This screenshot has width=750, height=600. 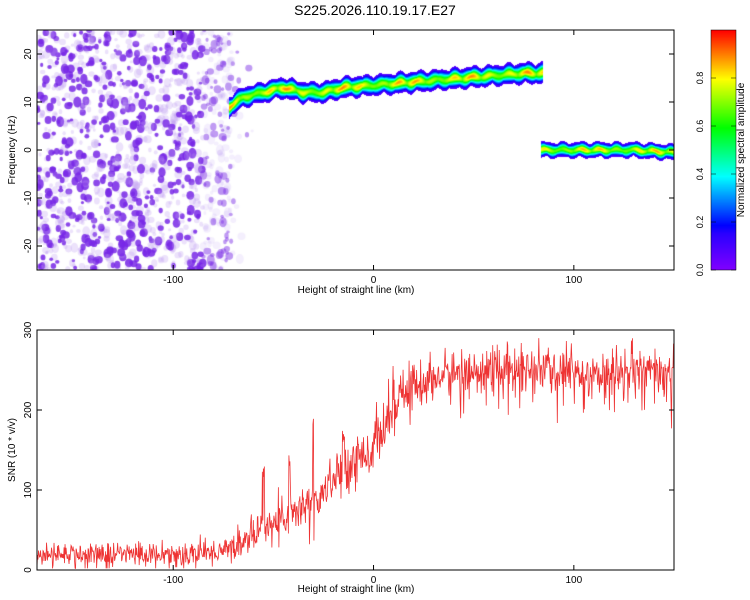 I want to click on colorbar-label: Normalized spectral amplitude, so click(x=741, y=149).